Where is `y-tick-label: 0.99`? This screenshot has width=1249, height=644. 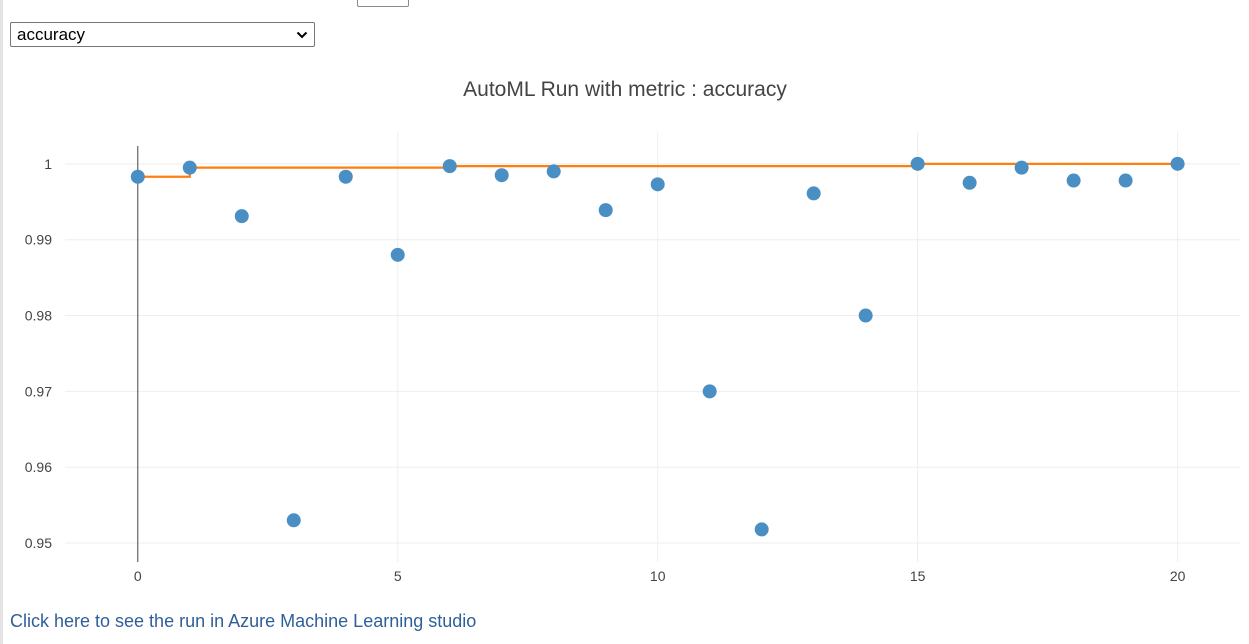
y-tick-label: 0.99 is located at coordinates (38, 240).